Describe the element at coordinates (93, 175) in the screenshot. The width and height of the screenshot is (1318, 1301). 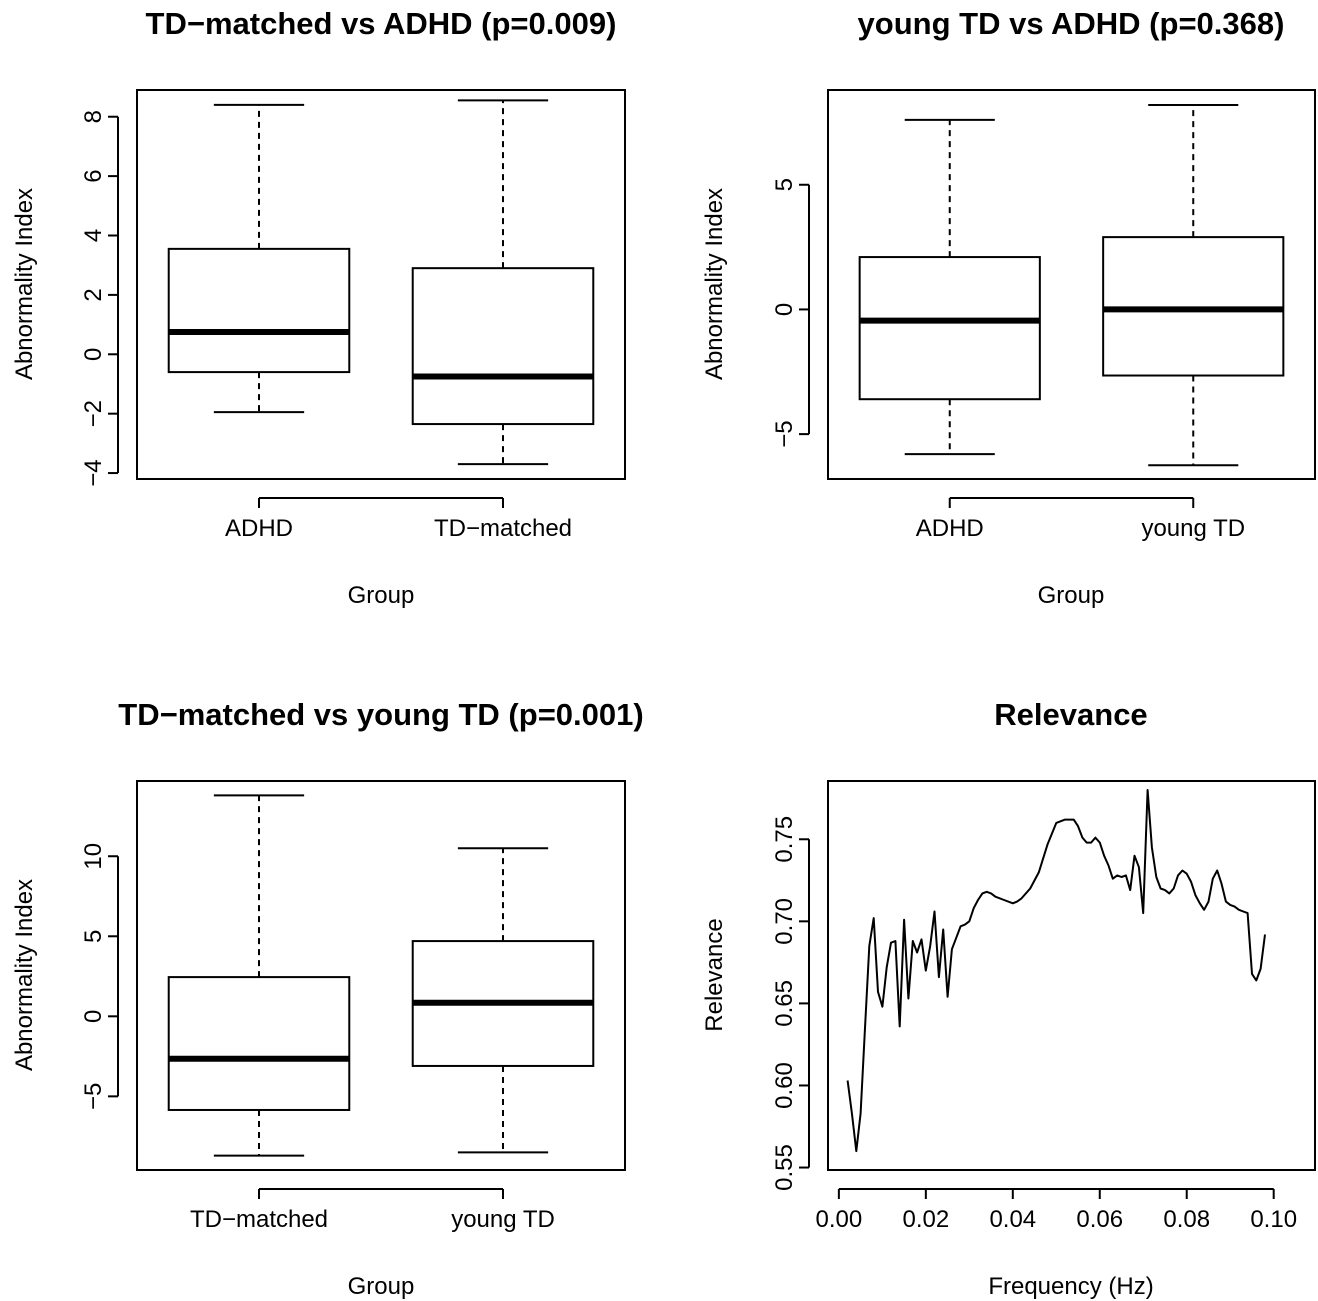
I see `y-tick-label: 6` at that location.